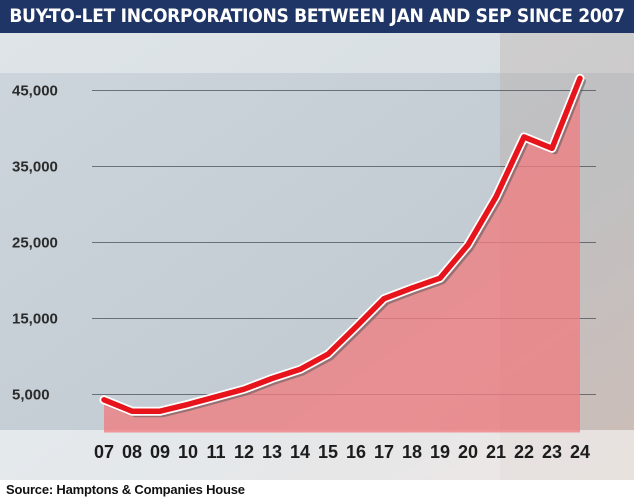  What do you see at coordinates (215, 452) in the screenshot?
I see `x-tick-label: 11` at bounding box center [215, 452].